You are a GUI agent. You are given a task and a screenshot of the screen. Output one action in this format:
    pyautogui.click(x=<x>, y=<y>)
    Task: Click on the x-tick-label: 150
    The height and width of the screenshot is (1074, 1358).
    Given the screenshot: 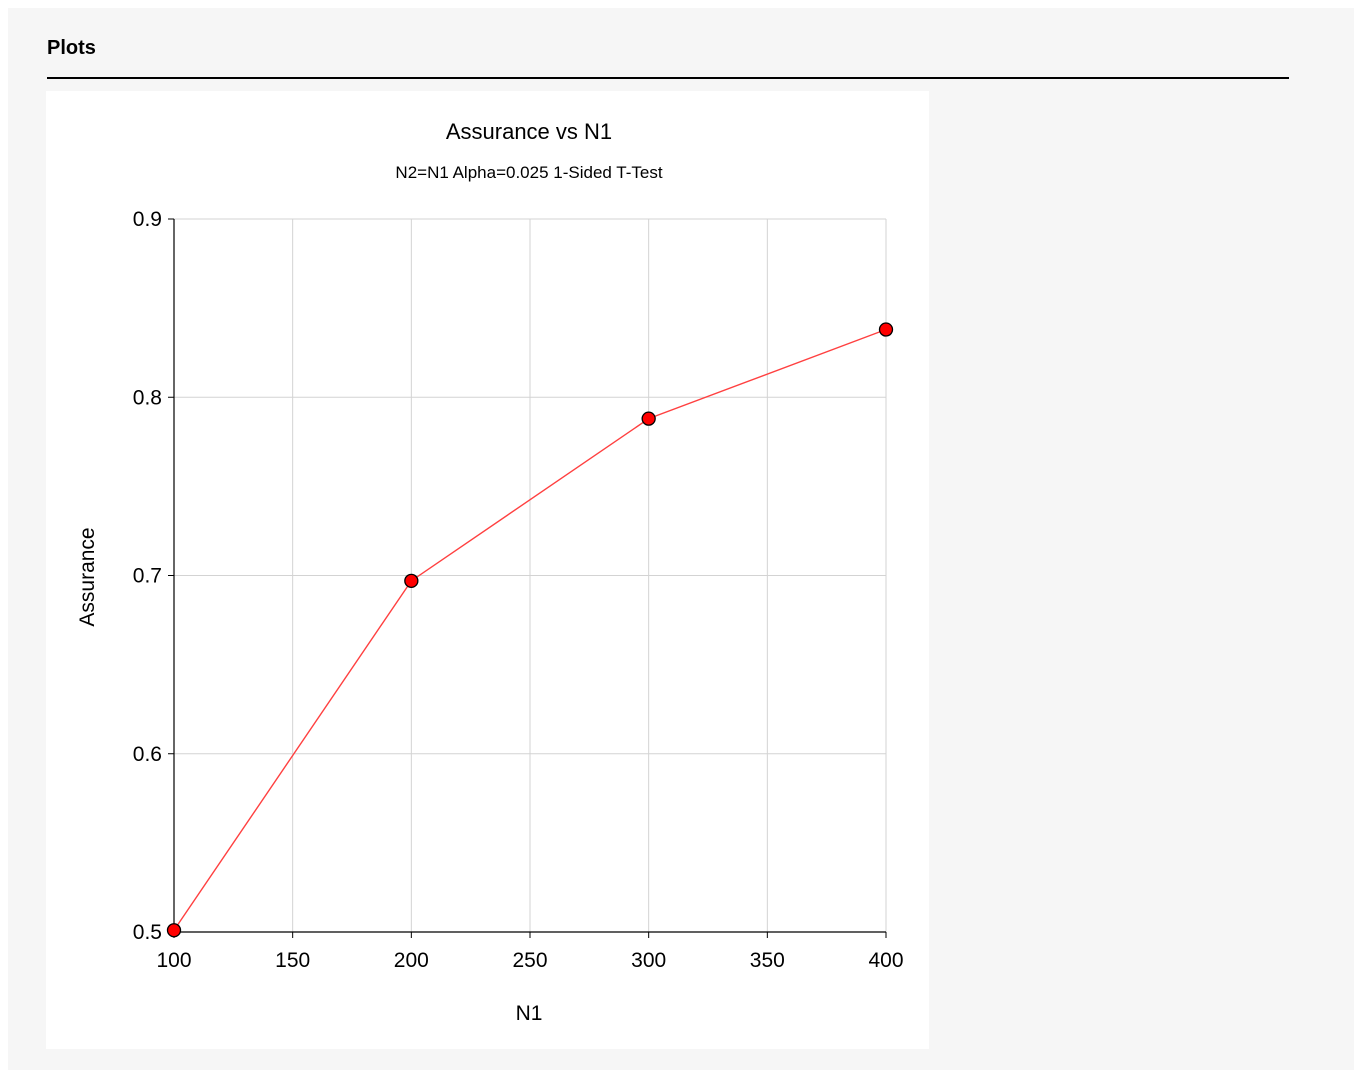 What is the action you would take?
    pyautogui.click(x=292, y=960)
    